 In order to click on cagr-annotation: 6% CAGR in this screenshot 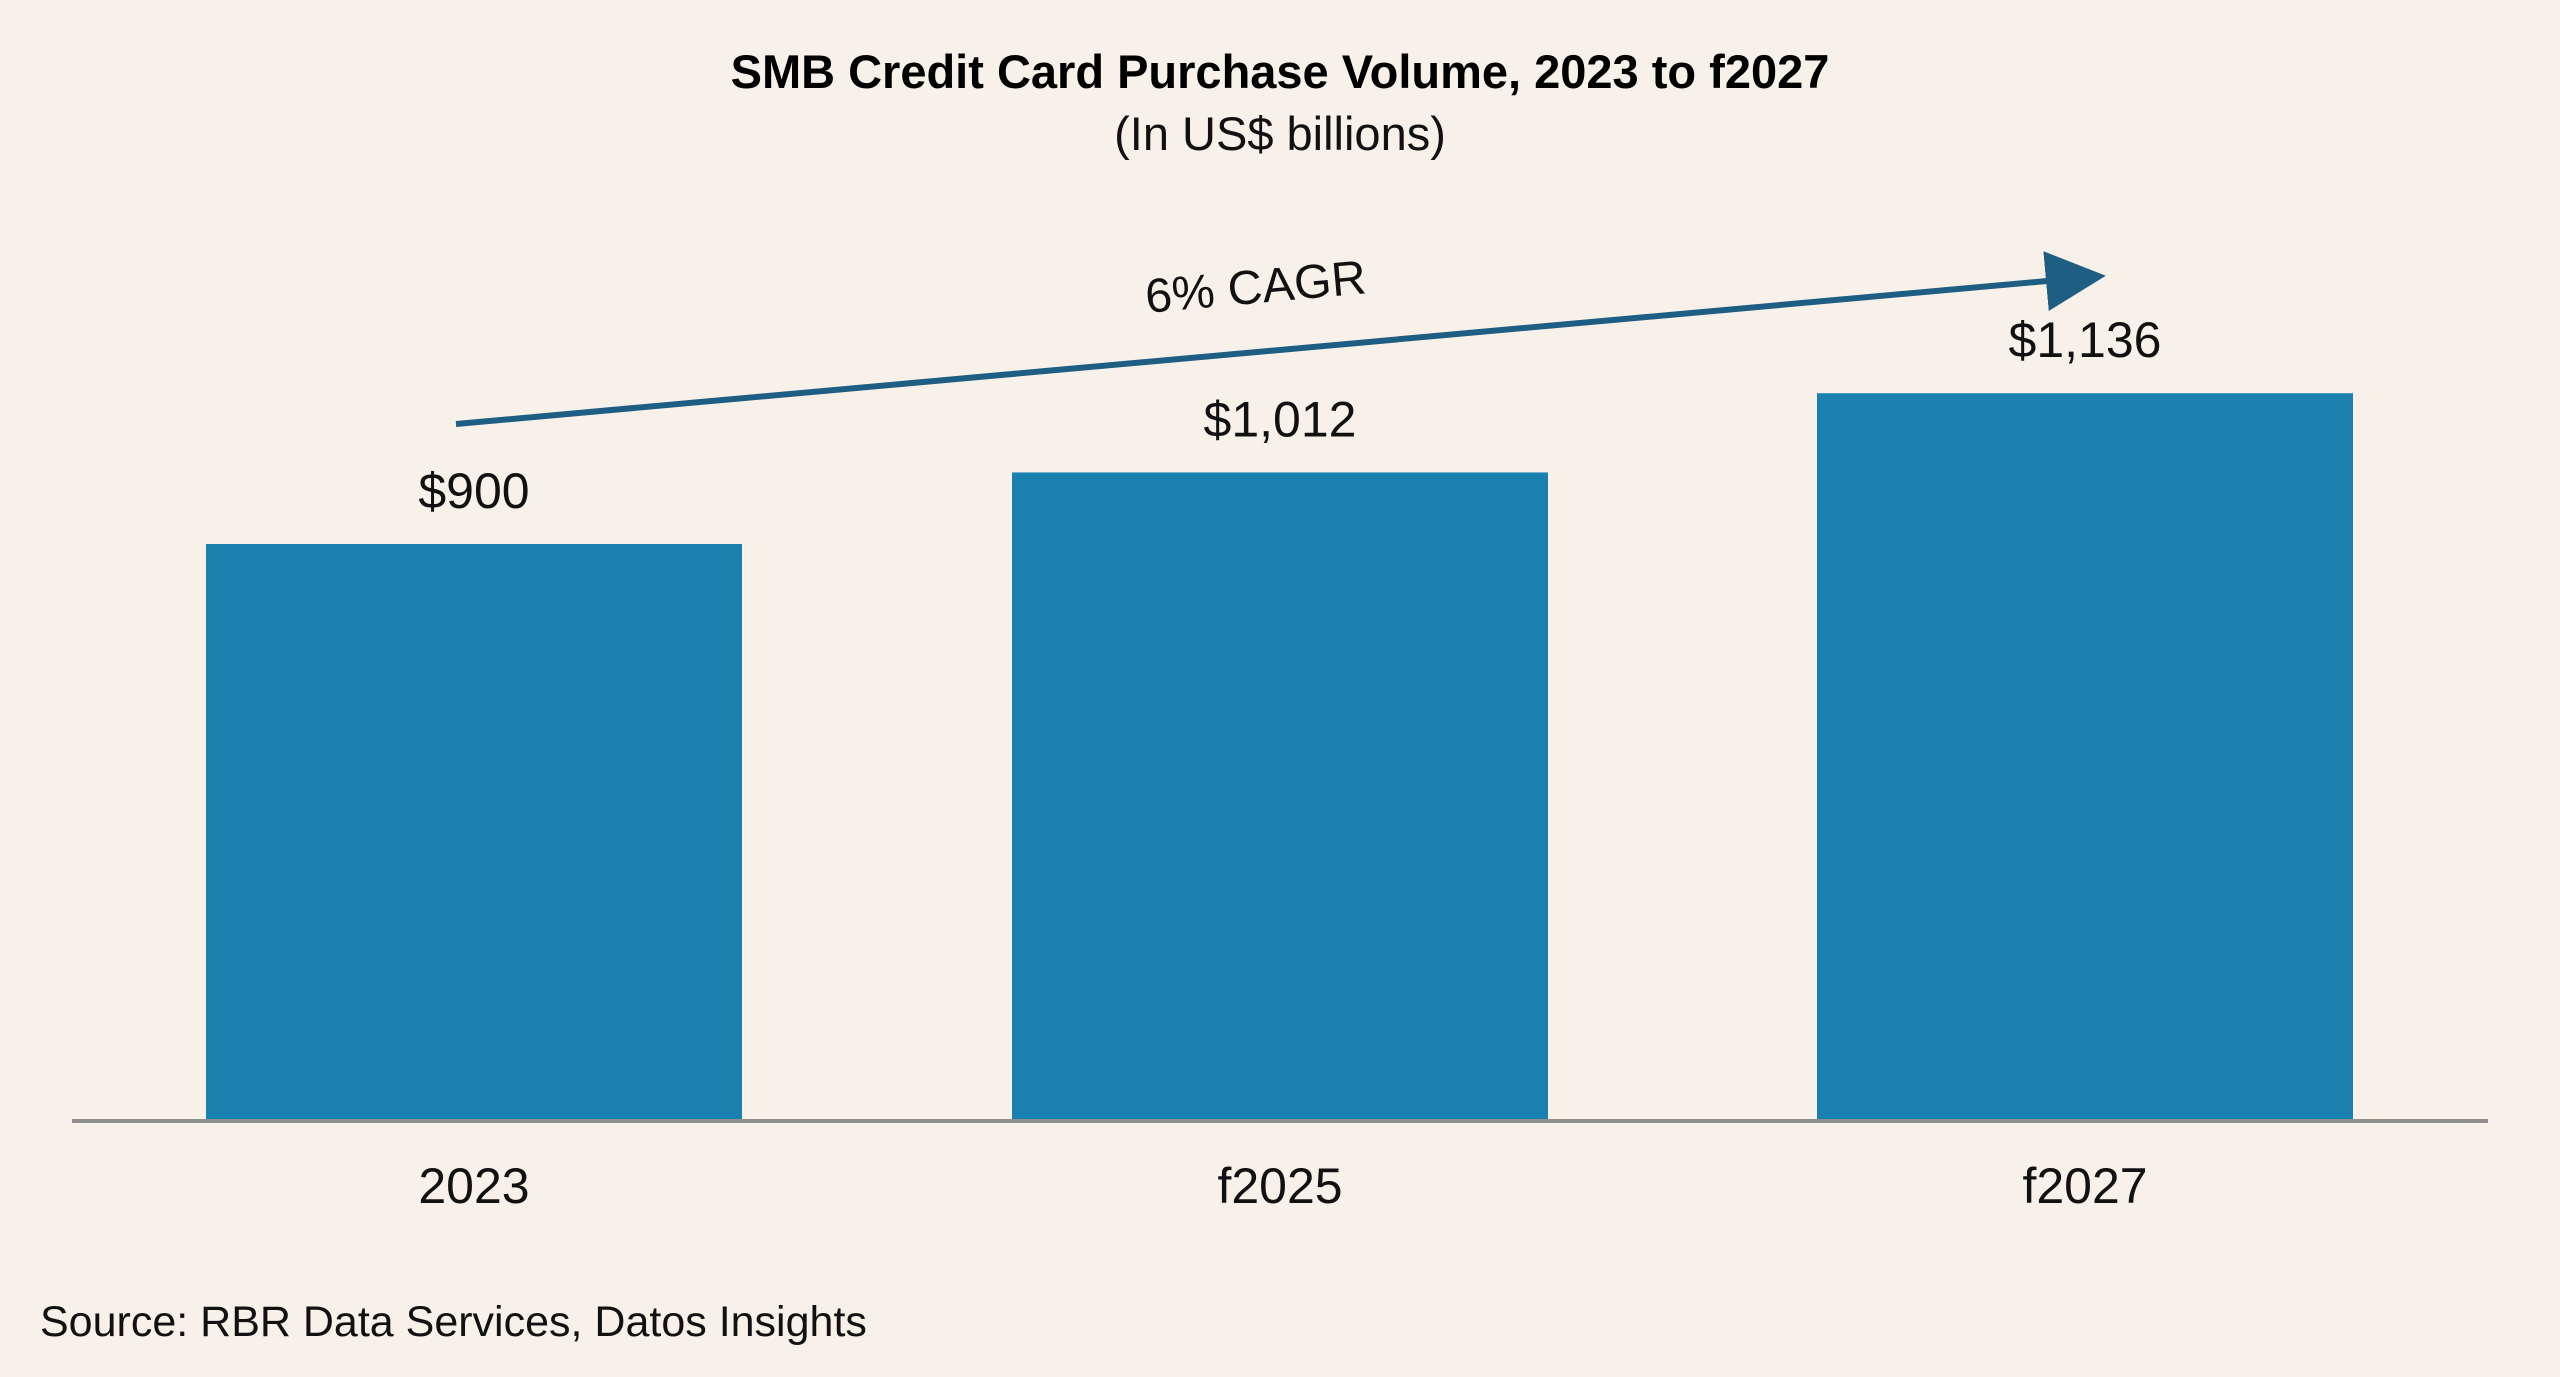, I will do `click(1255, 287)`.